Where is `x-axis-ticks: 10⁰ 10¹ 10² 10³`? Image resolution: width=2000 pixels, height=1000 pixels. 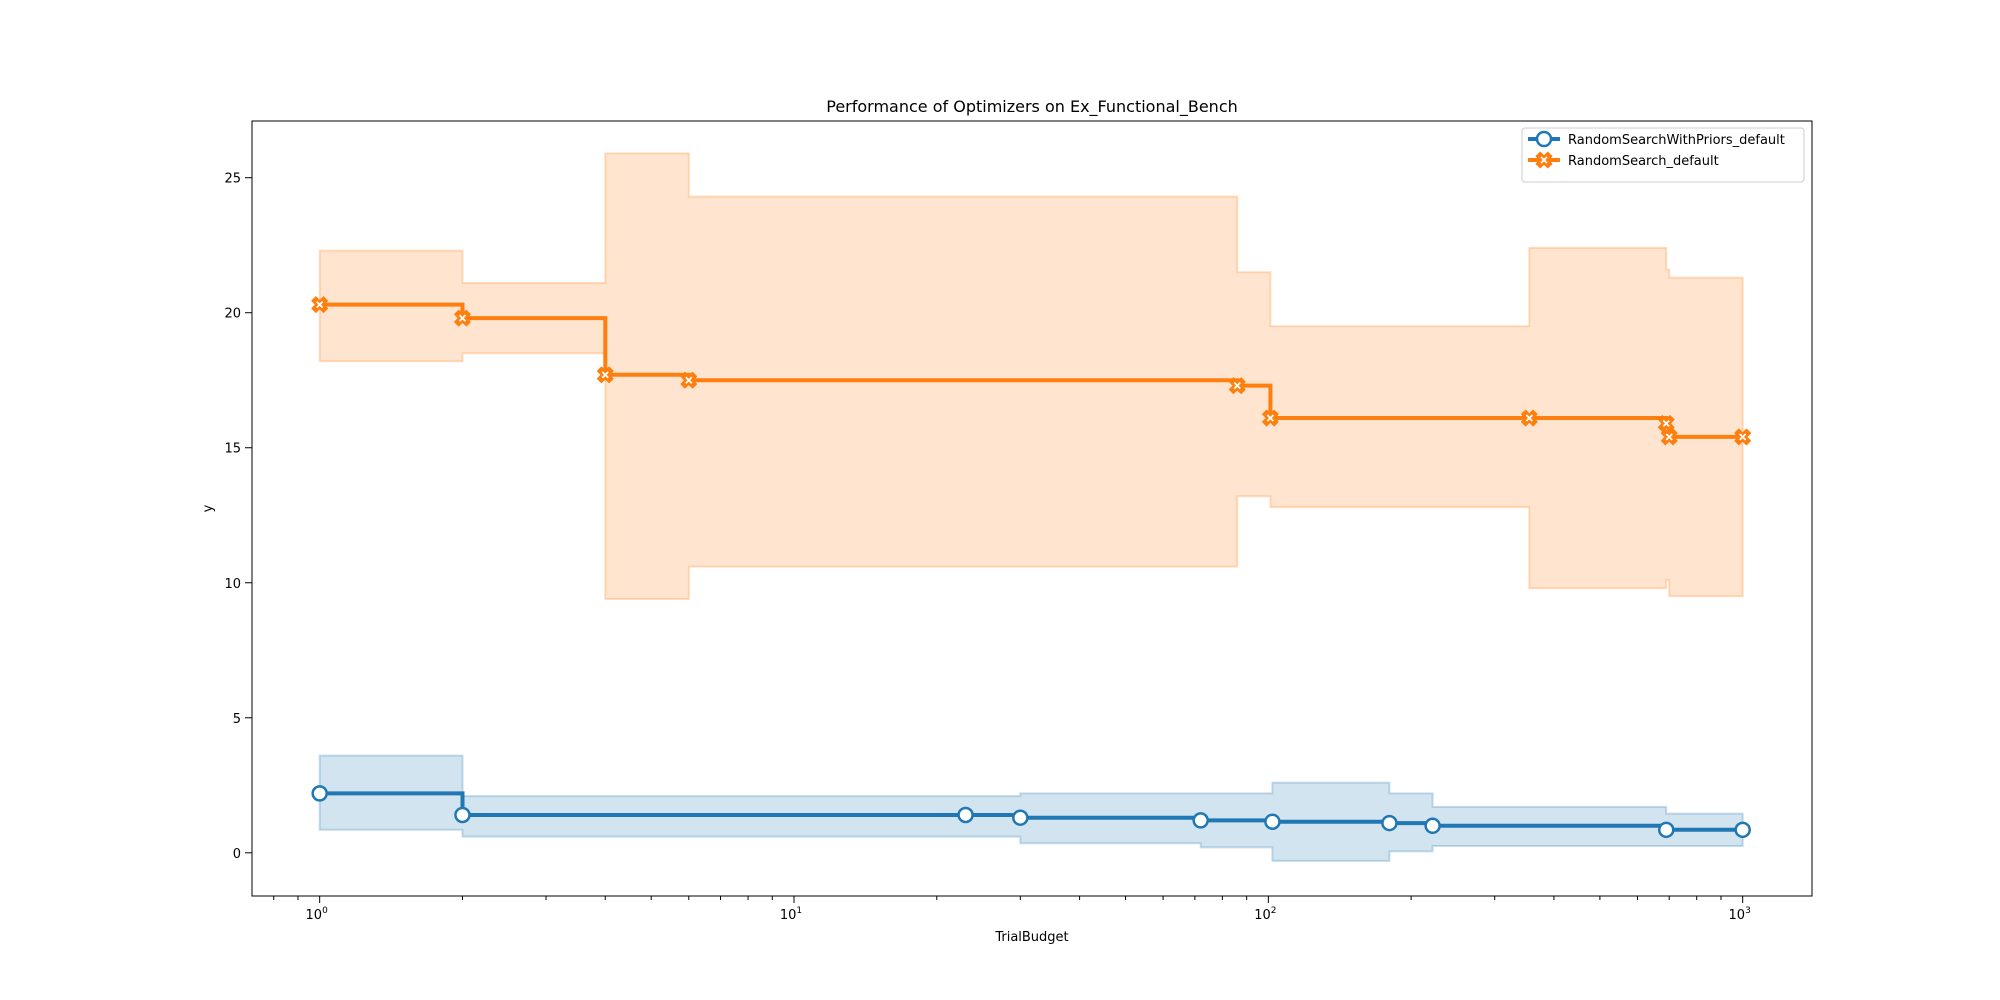 x-axis-ticks: 10⁰ 10¹ 10² 10³ is located at coordinates (1012, 909).